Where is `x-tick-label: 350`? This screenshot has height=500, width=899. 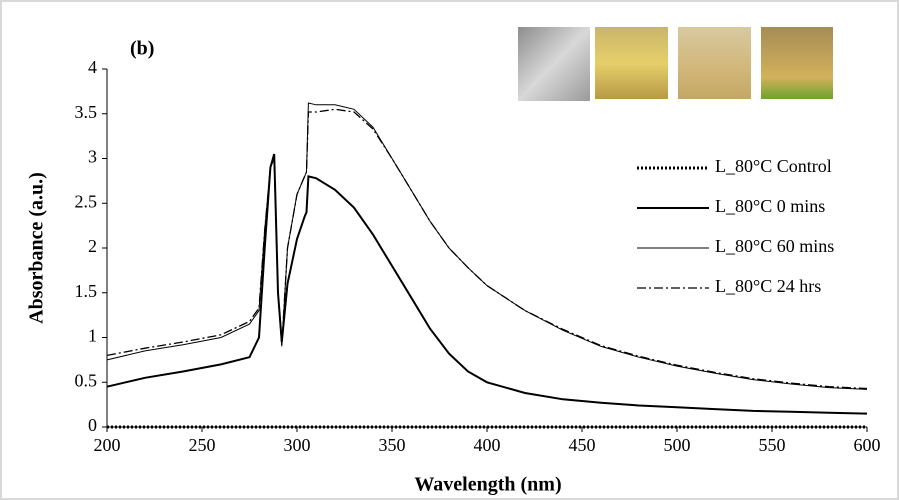
x-tick-label: 350 is located at coordinates (392, 445).